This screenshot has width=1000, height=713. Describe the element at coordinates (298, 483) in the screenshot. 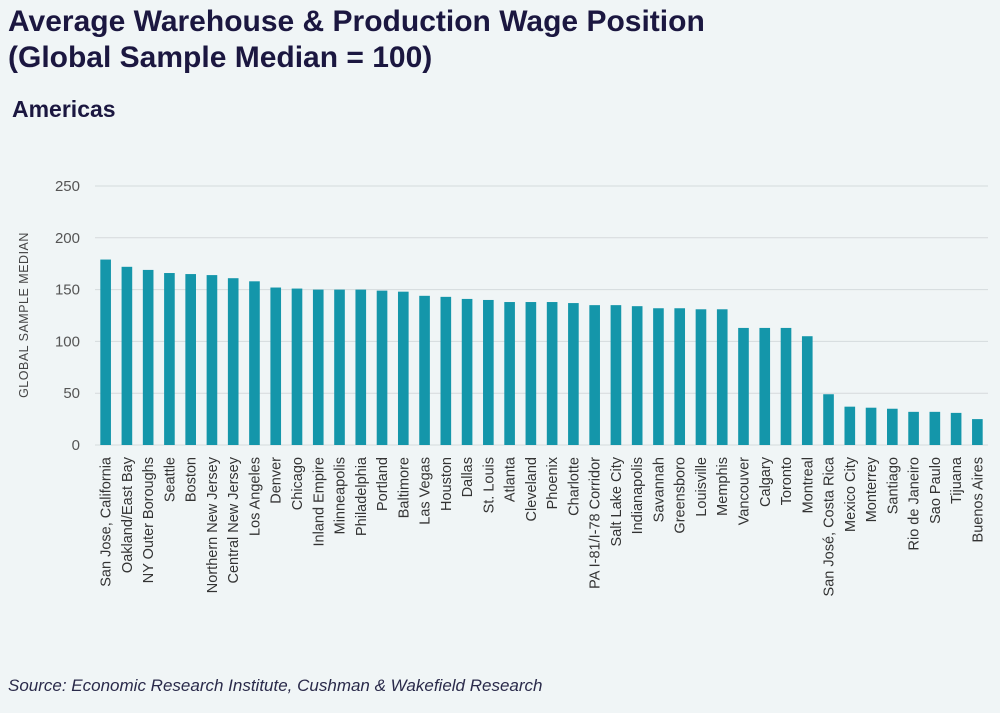

I see `x-category-label: Chicago` at that location.